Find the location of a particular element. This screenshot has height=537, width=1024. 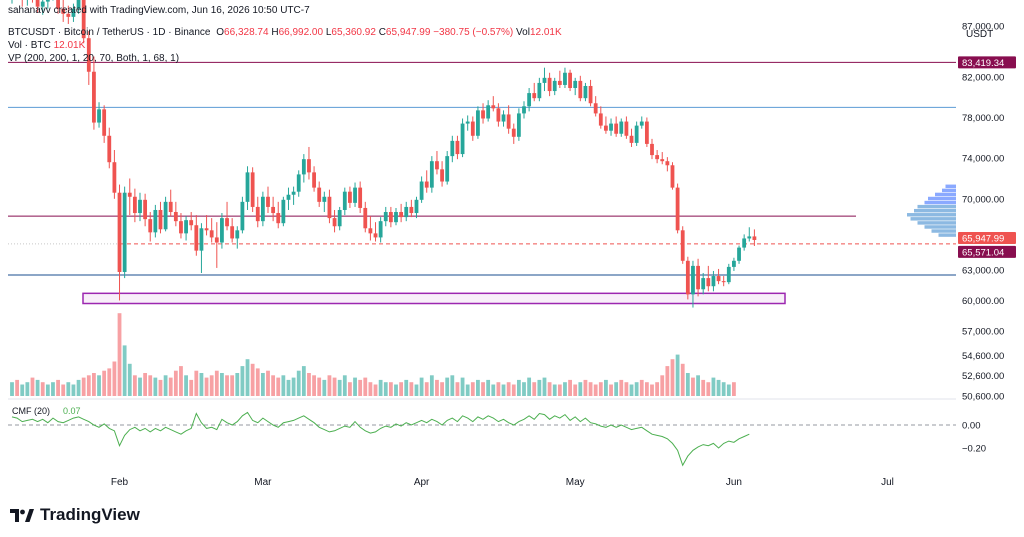

time-axis: Feb Mar Apr May Jun Jul is located at coordinates (502, 482).